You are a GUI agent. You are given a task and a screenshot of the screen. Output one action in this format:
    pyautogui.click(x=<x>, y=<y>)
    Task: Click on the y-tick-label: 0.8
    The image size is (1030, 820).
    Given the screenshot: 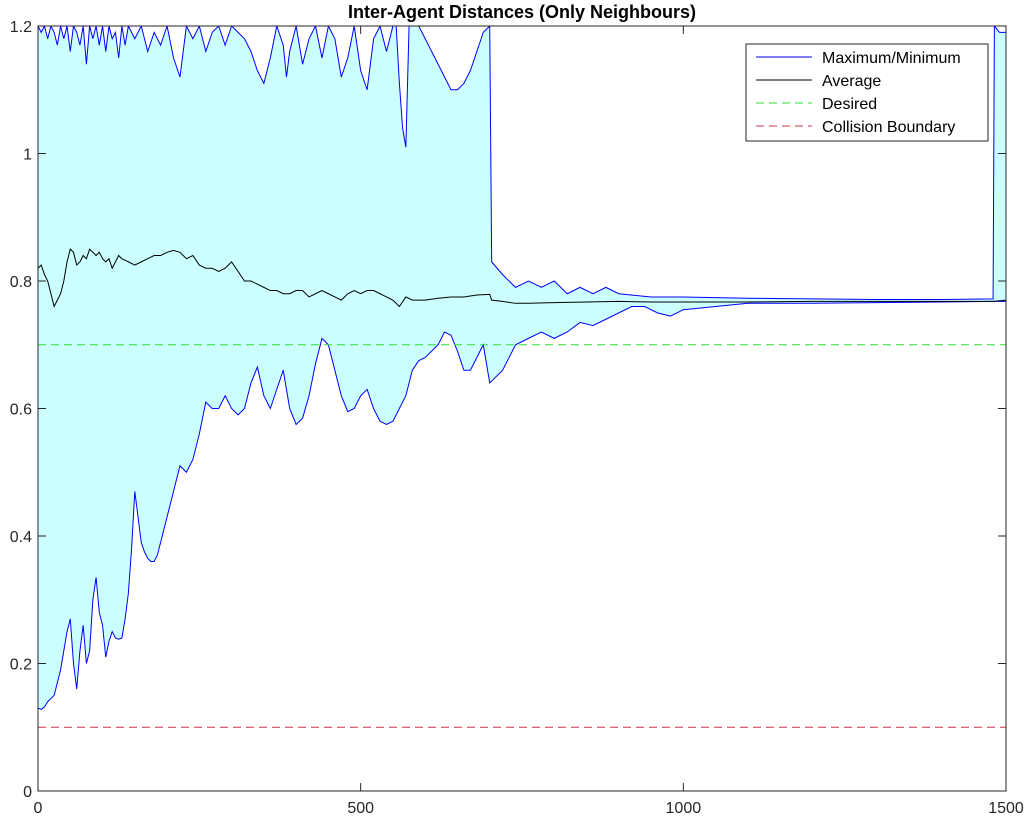 What is the action you would take?
    pyautogui.click(x=21, y=282)
    